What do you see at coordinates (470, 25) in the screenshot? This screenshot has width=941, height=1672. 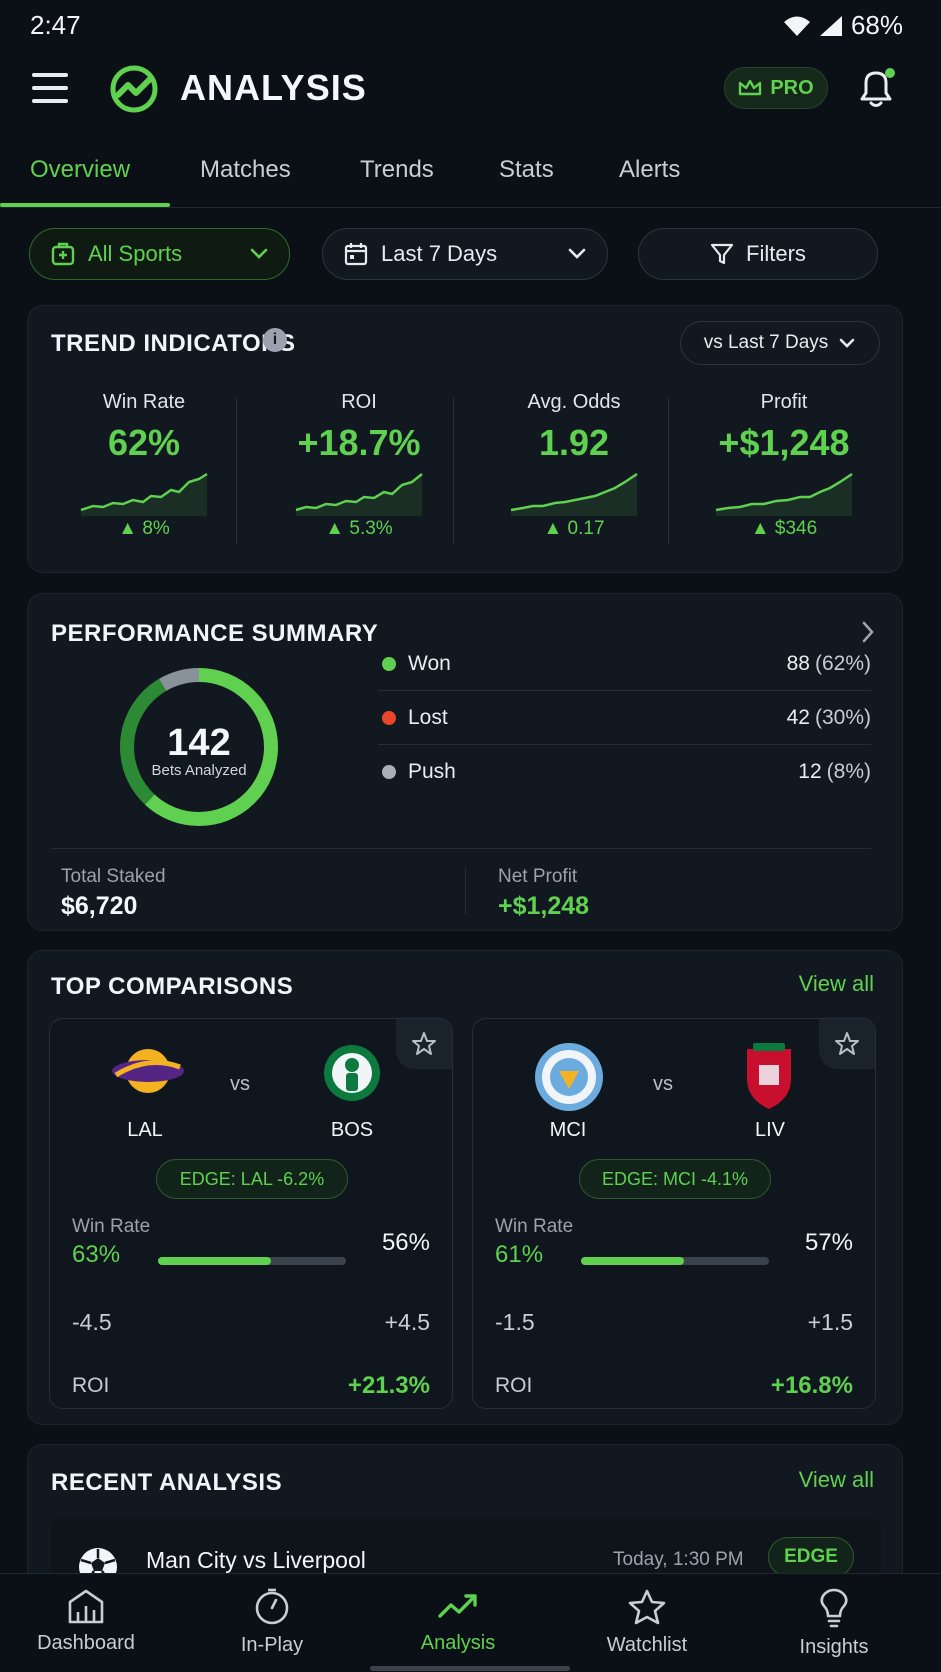 I see `status-bar: 2:47 68%` at bounding box center [470, 25].